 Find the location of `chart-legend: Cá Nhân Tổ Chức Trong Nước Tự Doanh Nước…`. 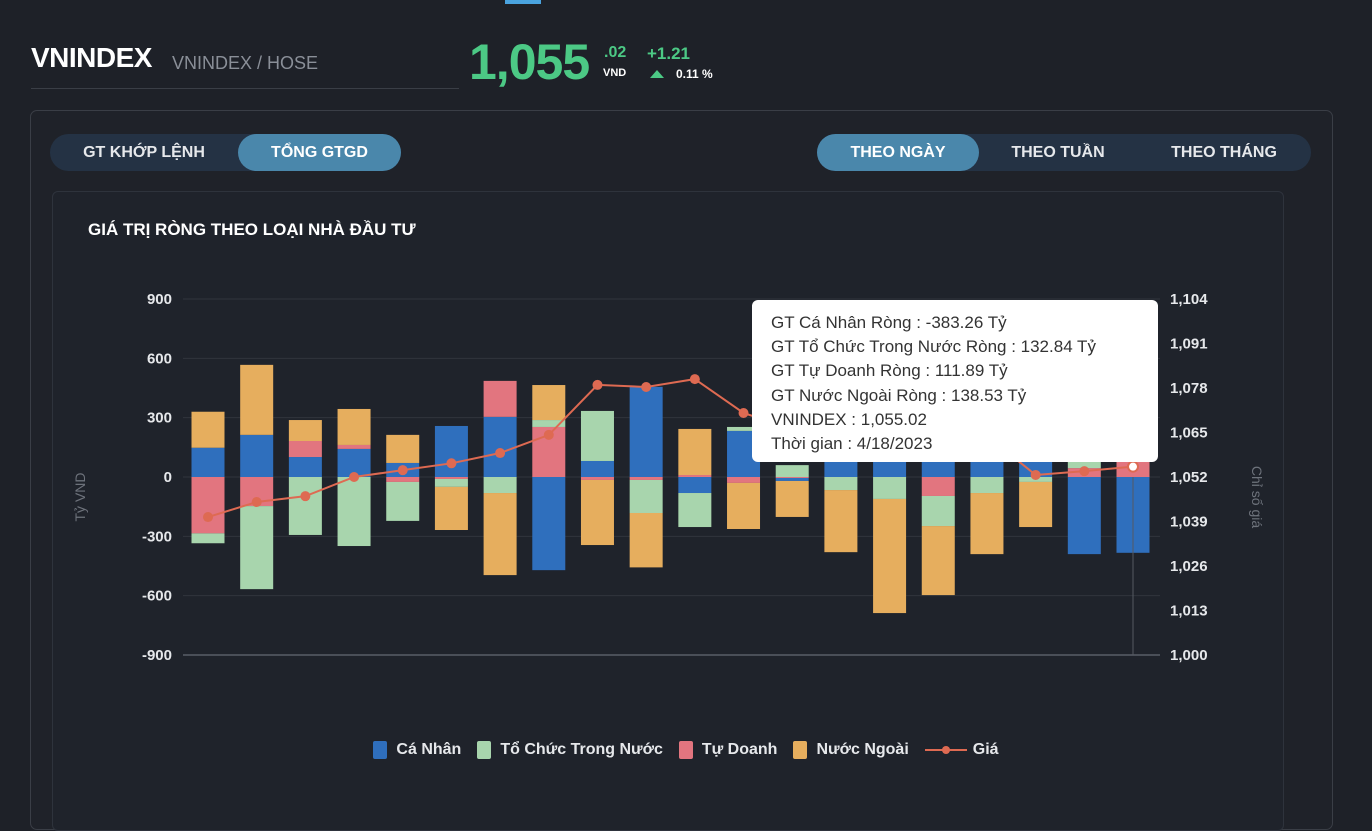

chart-legend: Cá Nhân Tổ Chức Trong Nước Tự Doanh Nước… is located at coordinates (686, 750).